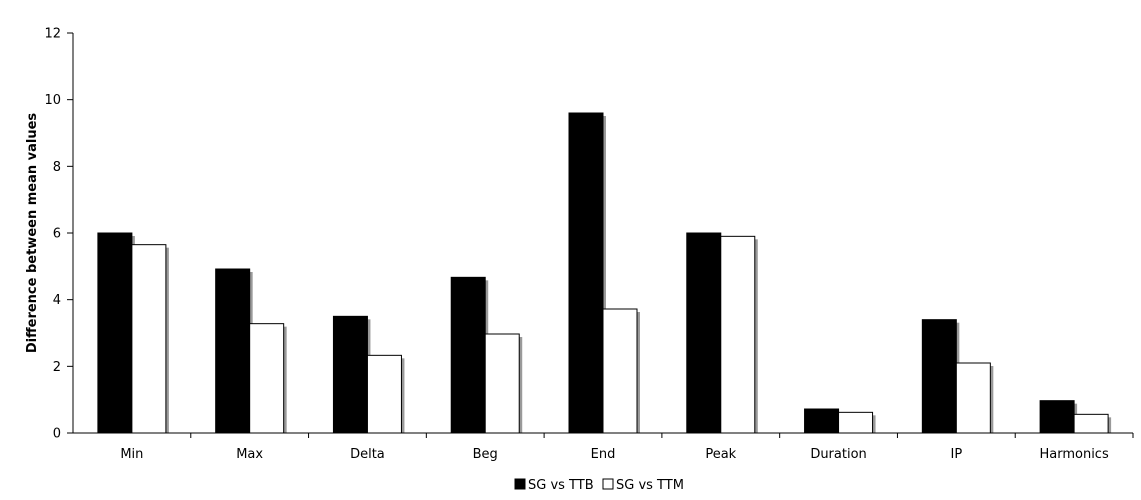 Image resolution: width=1141 pixels, height=500 pixels. Describe the element at coordinates (599, 485) in the screenshot. I see `legend: SG vs TTB SG vs TTM` at that location.